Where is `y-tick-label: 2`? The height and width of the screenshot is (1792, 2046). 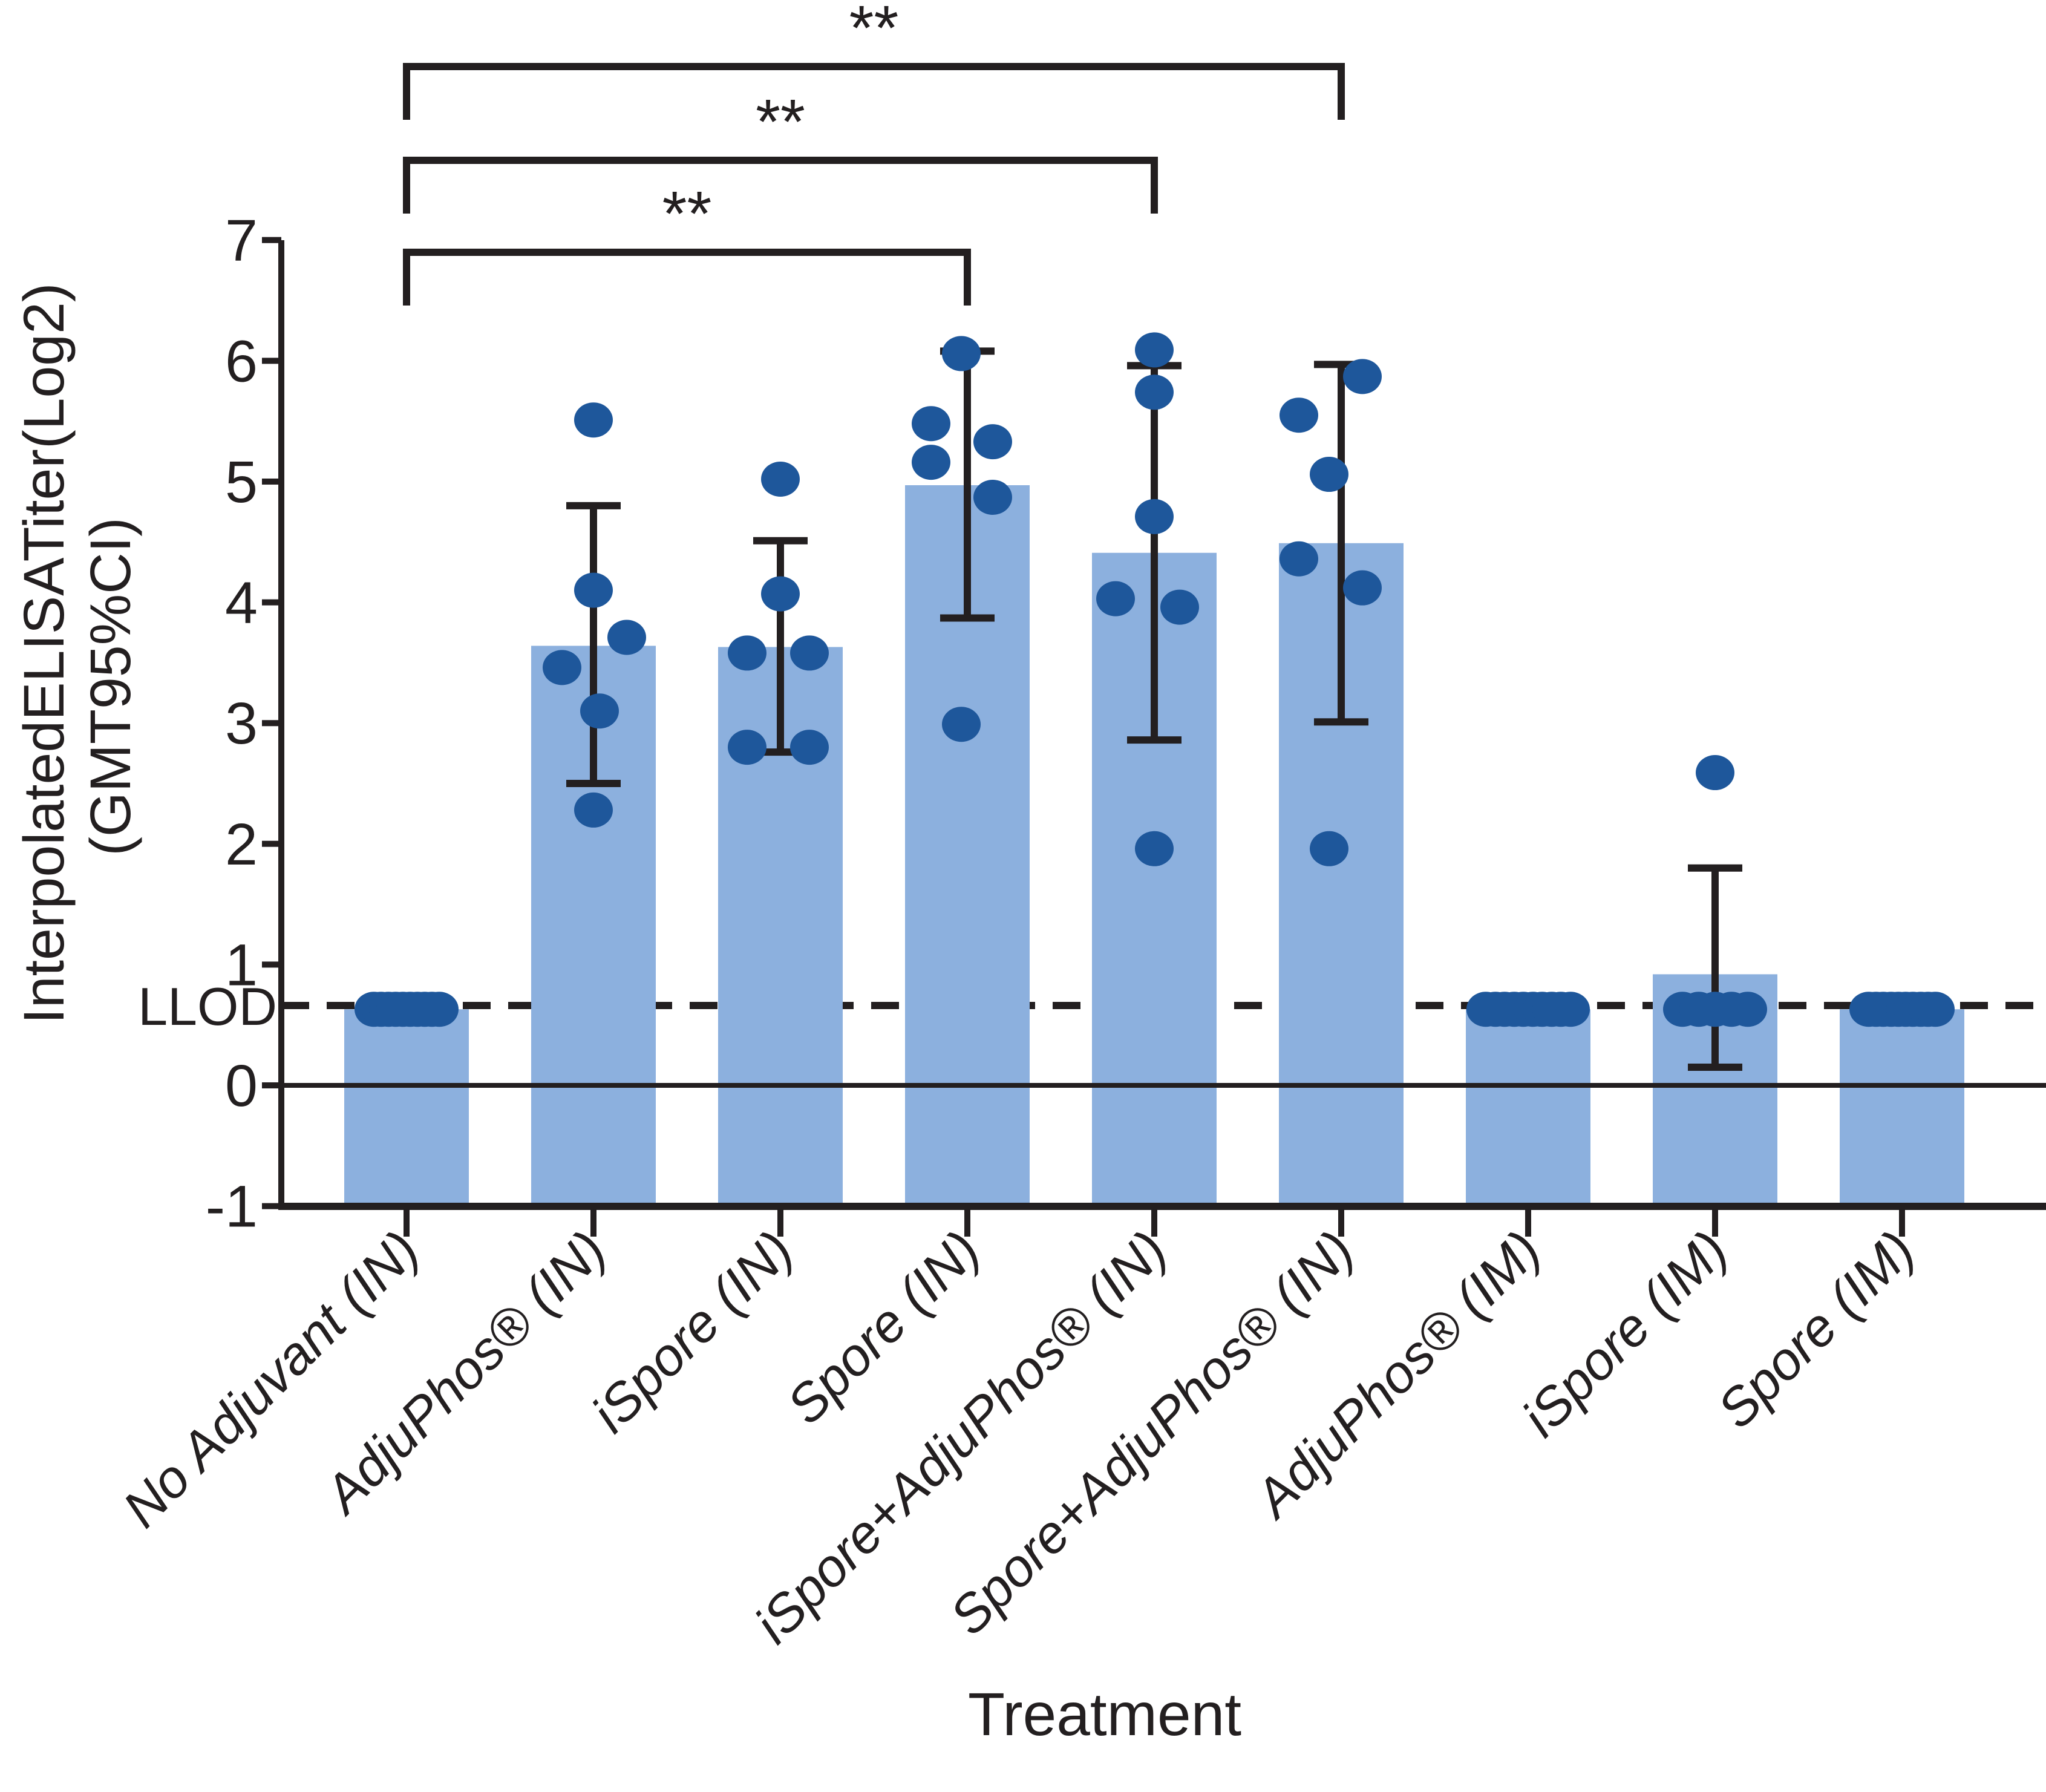 y-tick-label: 2 is located at coordinates (242, 844).